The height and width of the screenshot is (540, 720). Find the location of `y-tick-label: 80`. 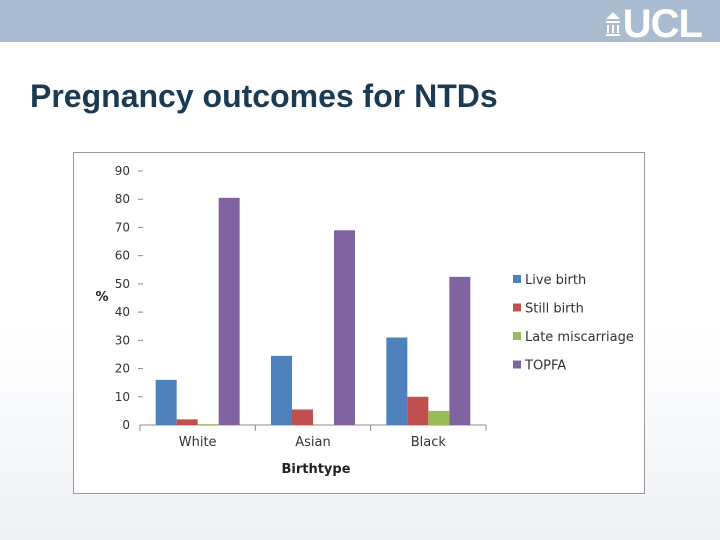

y-tick-label: 80 is located at coordinates (122, 199).